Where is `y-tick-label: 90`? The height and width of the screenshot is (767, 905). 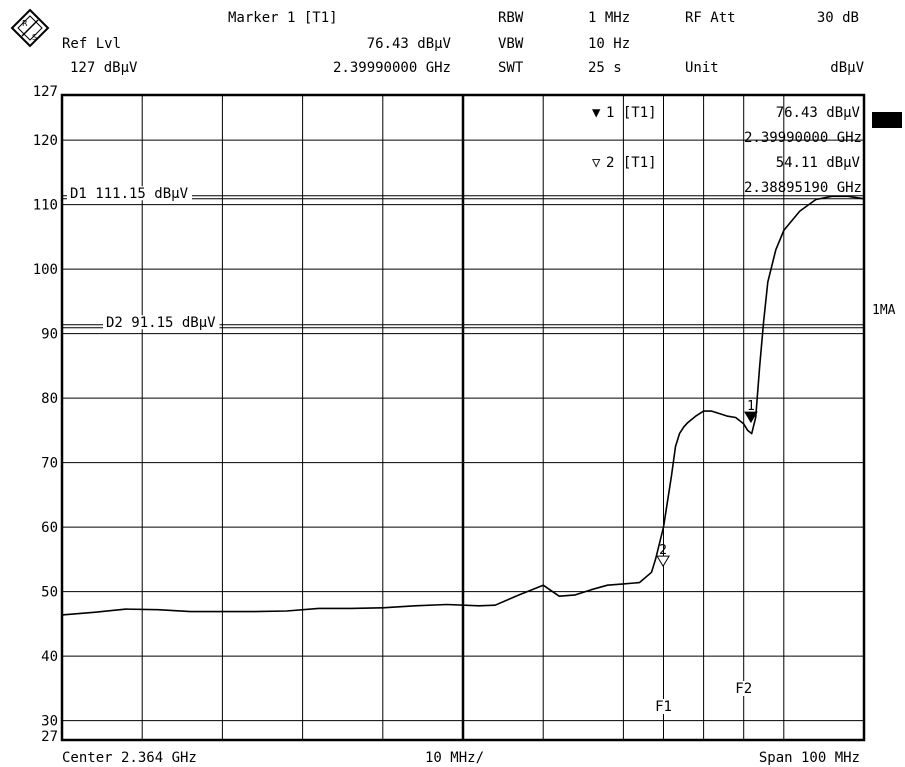
y-tick-label: 90 is located at coordinates (49, 335).